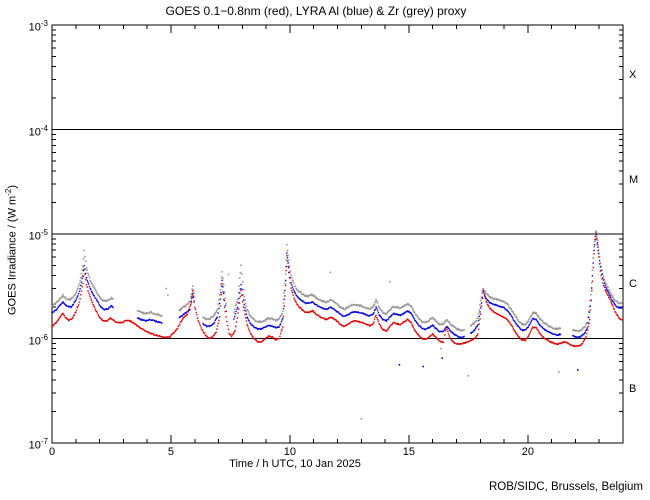  I want to click on y-tick-label-1: 10⁻⁴, so click(38, 131).